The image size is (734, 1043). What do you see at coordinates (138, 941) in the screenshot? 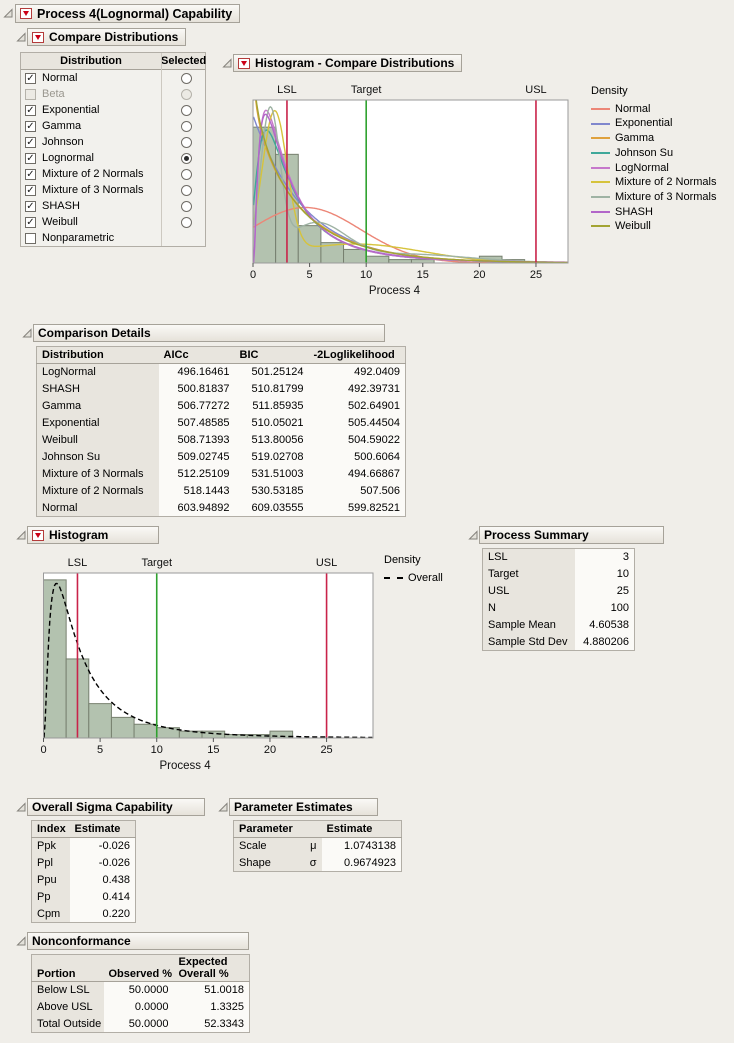
I see `nonconformance-header: Nonconformance` at bounding box center [138, 941].